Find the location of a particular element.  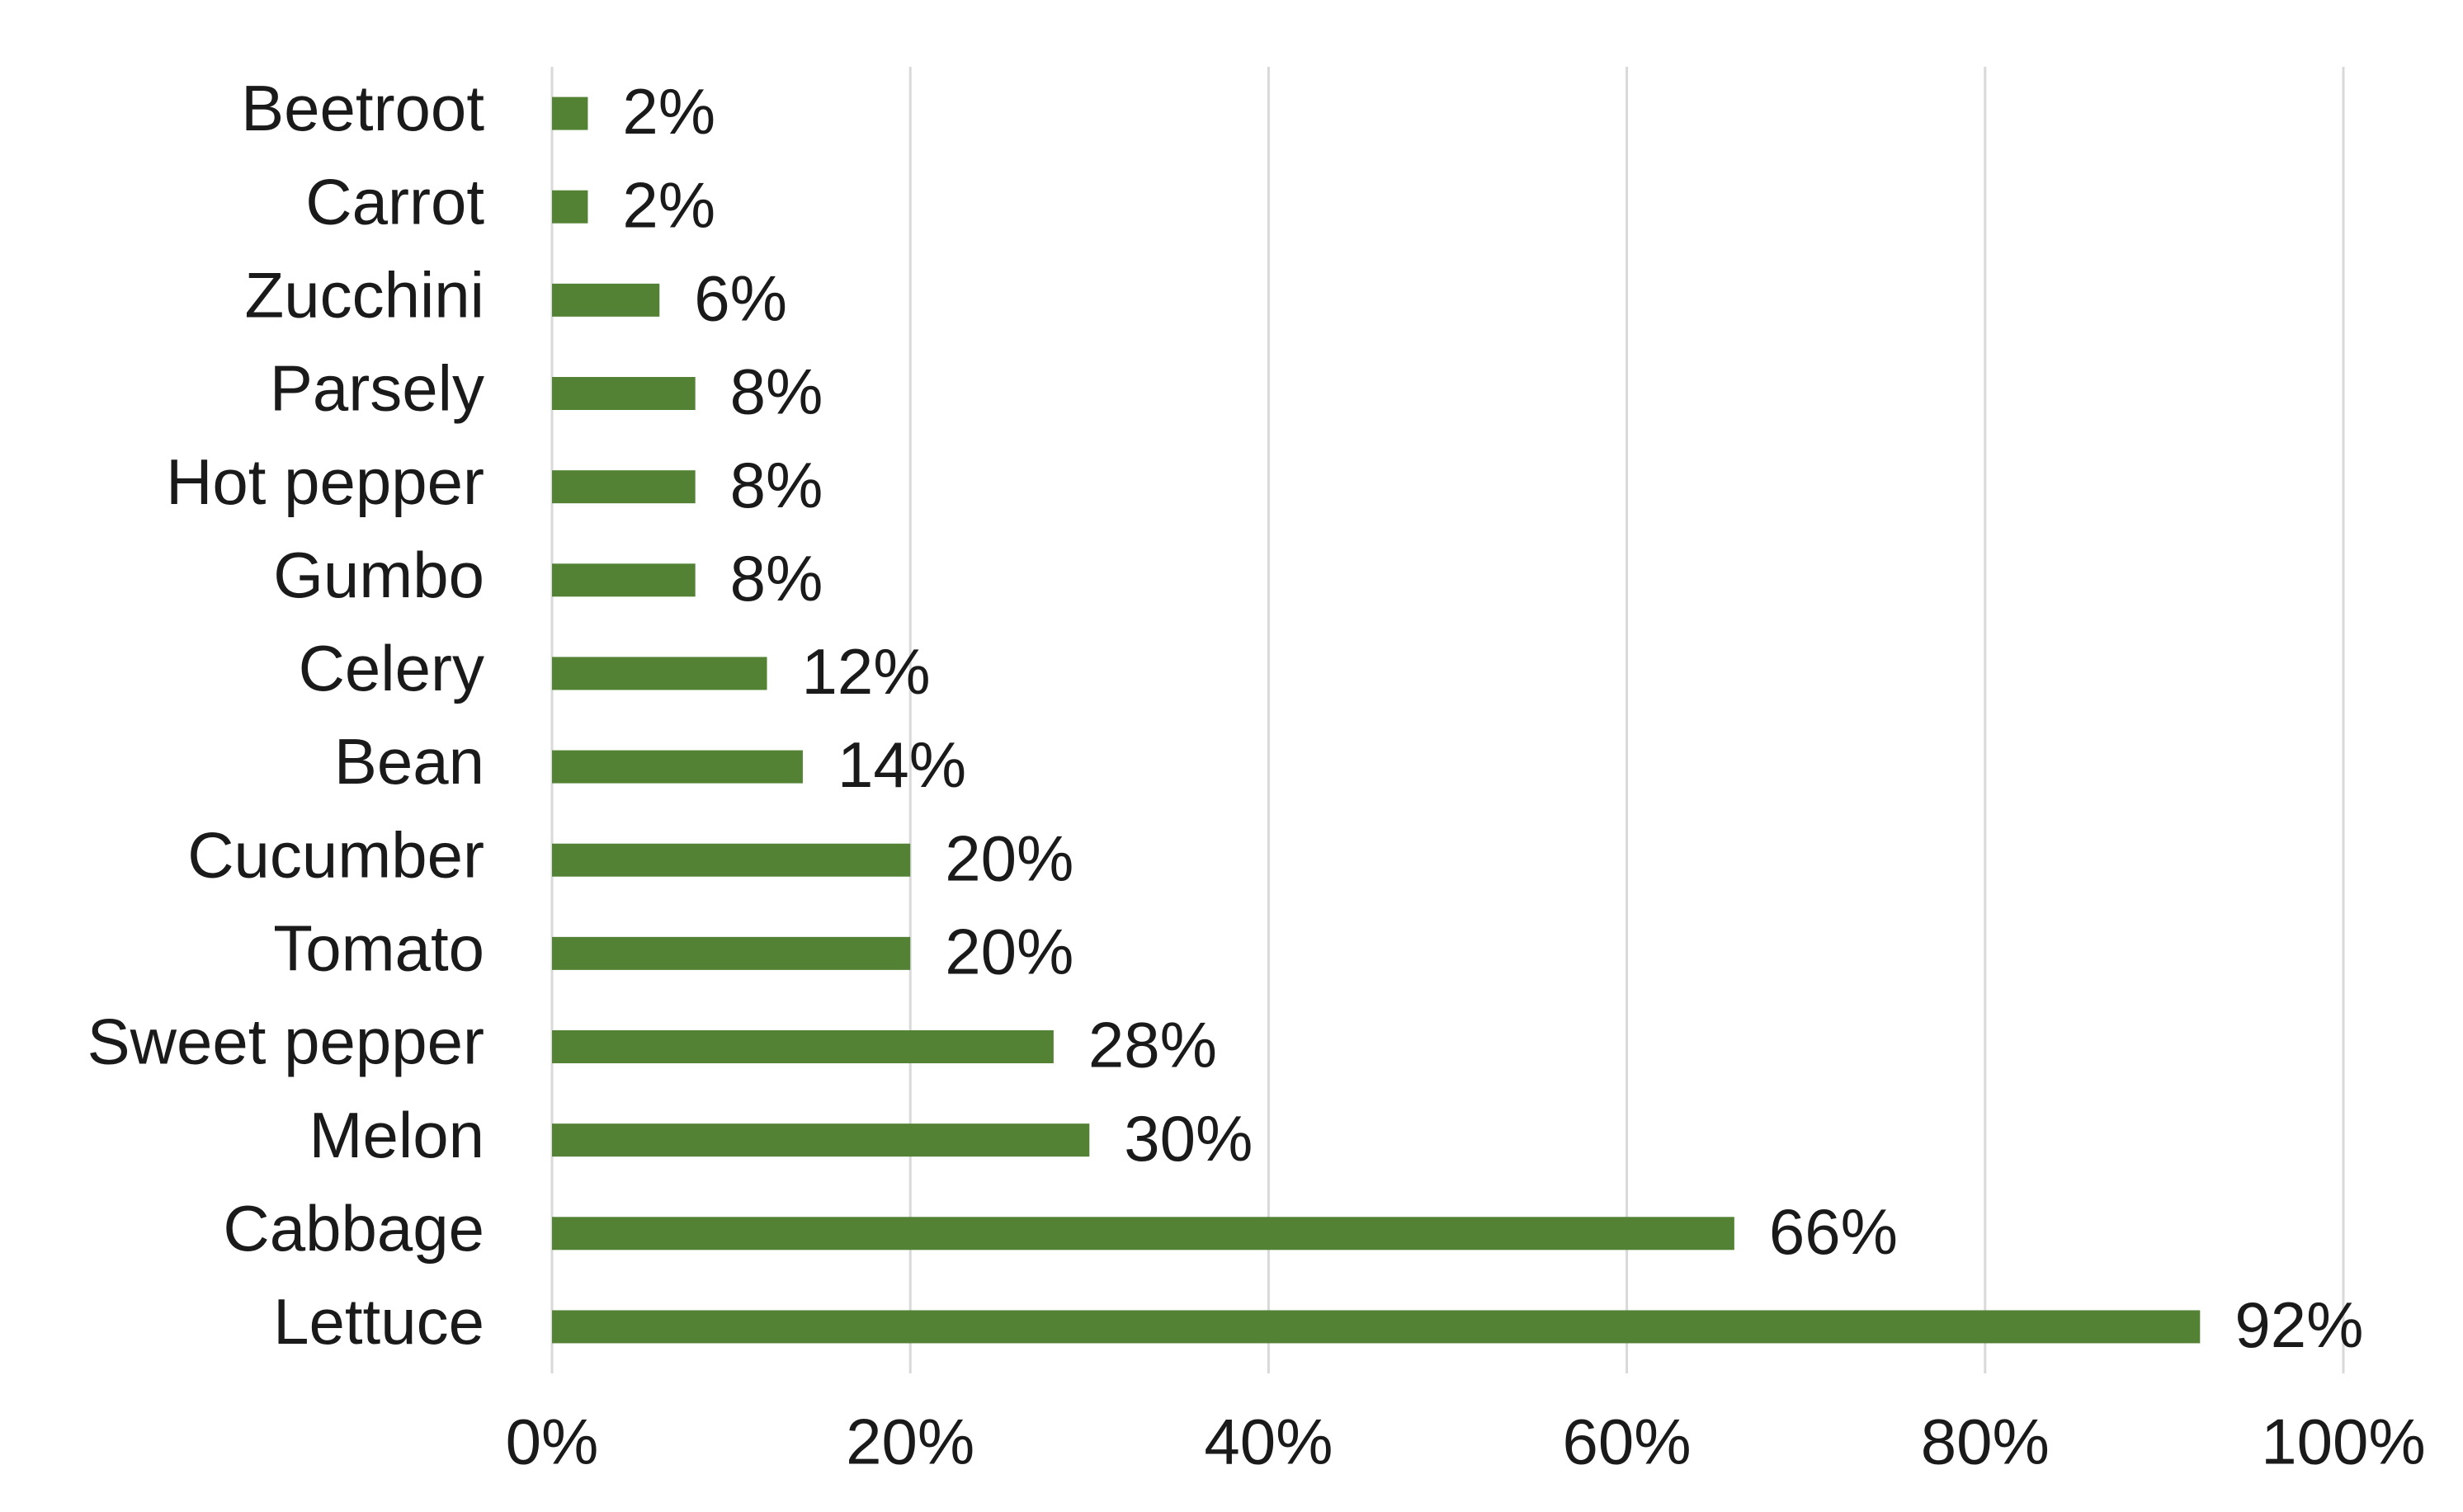

x-tick-label: 40% is located at coordinates (1268, 1442).